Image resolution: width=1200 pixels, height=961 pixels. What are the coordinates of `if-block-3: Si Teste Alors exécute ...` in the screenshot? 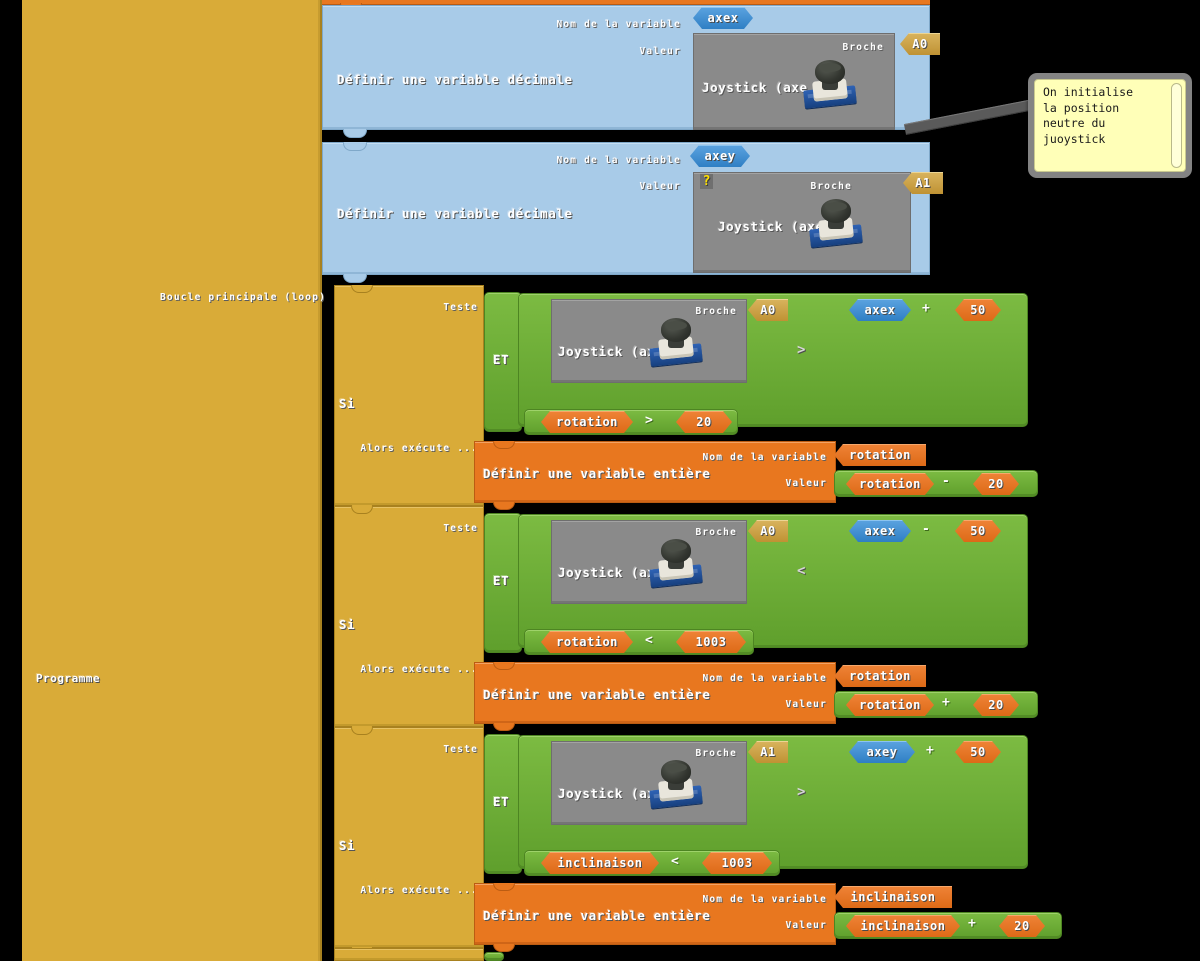 It's located at (409, 841).